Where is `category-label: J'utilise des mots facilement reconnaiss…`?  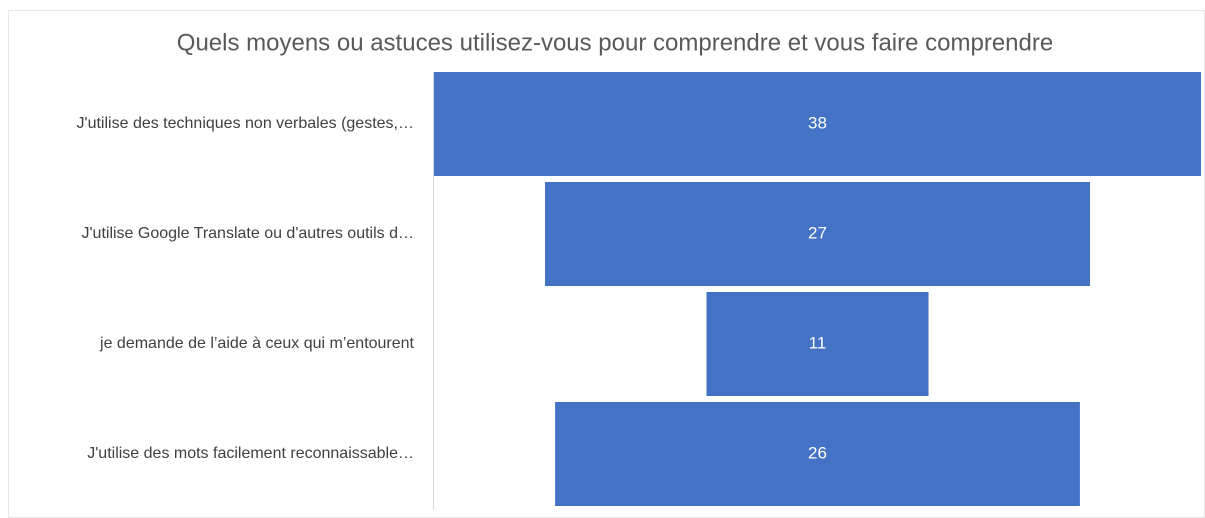
category-label: J'utilise des mots facilement reconnaiss… is located at coordinates (250, 453).